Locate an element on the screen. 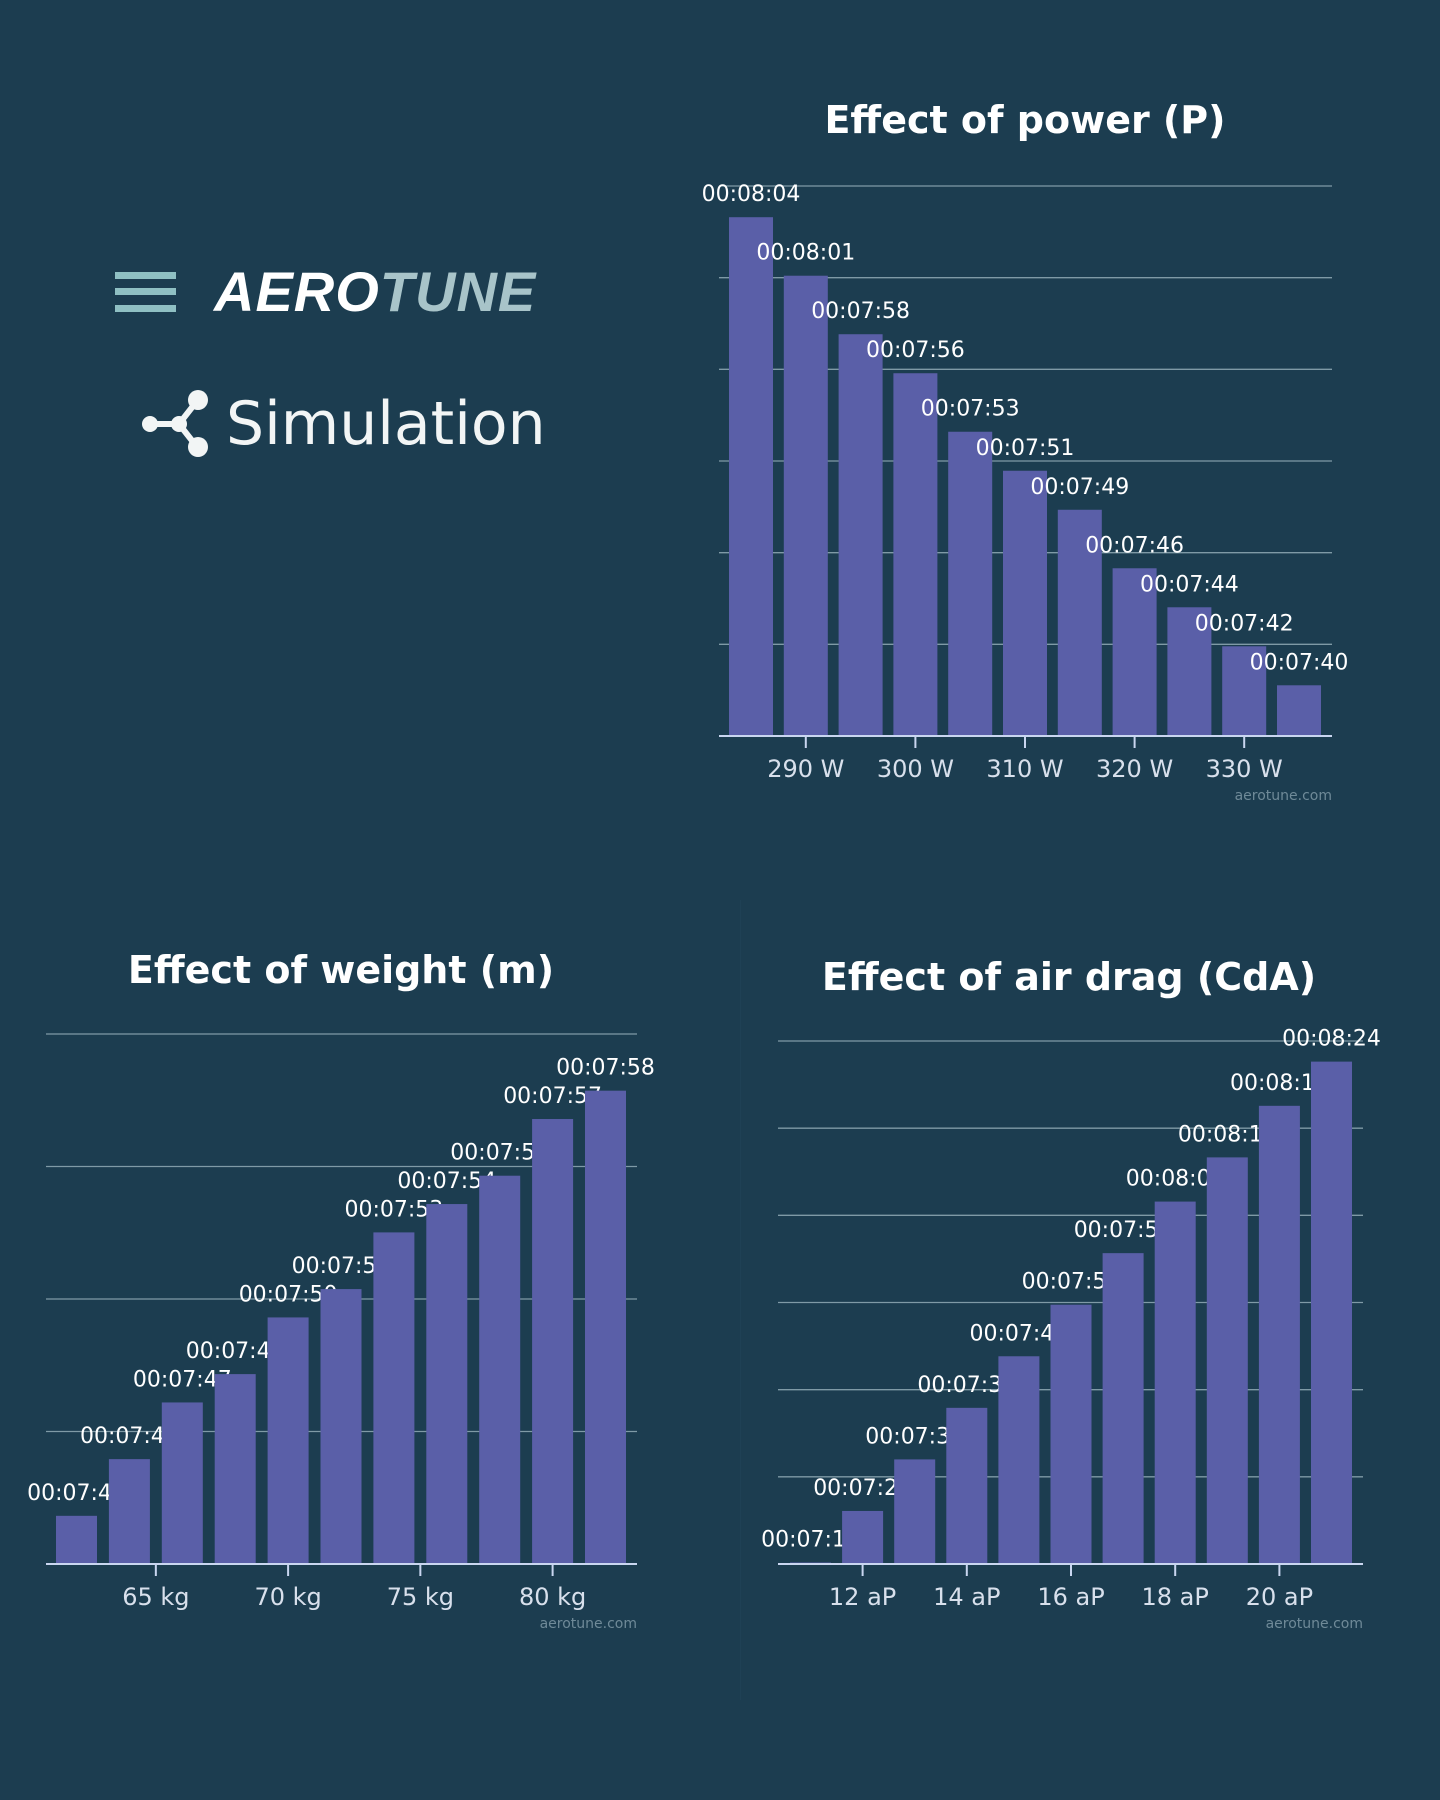 The image size is (1440, 1800). panel-divider is located at coordinates (740, 1300).